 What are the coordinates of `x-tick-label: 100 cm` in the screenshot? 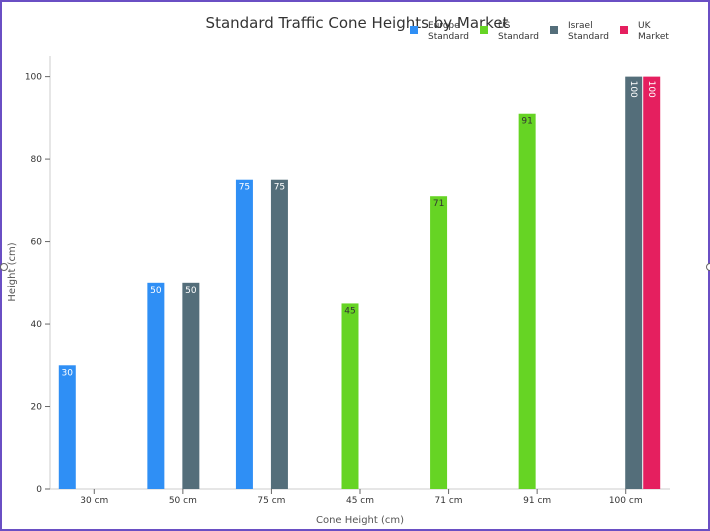 It's located at (626, 501).